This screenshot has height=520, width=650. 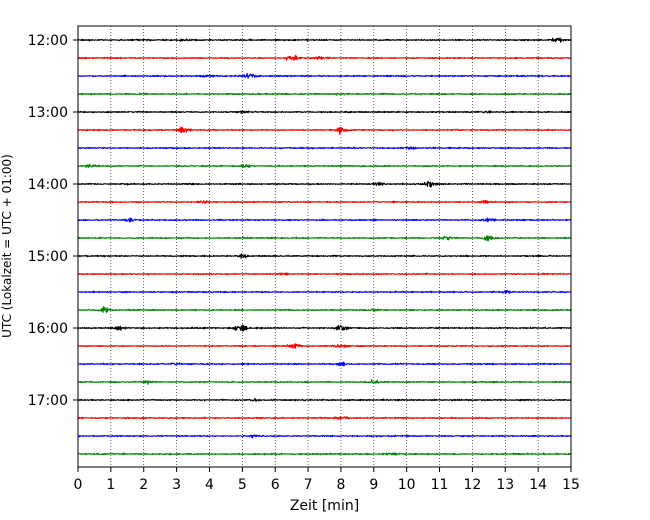 What do you see at coordinates (48, 257) in the screenshot?
I see `y-tick-label-3: 15:00` at bounding box center [48, 257].